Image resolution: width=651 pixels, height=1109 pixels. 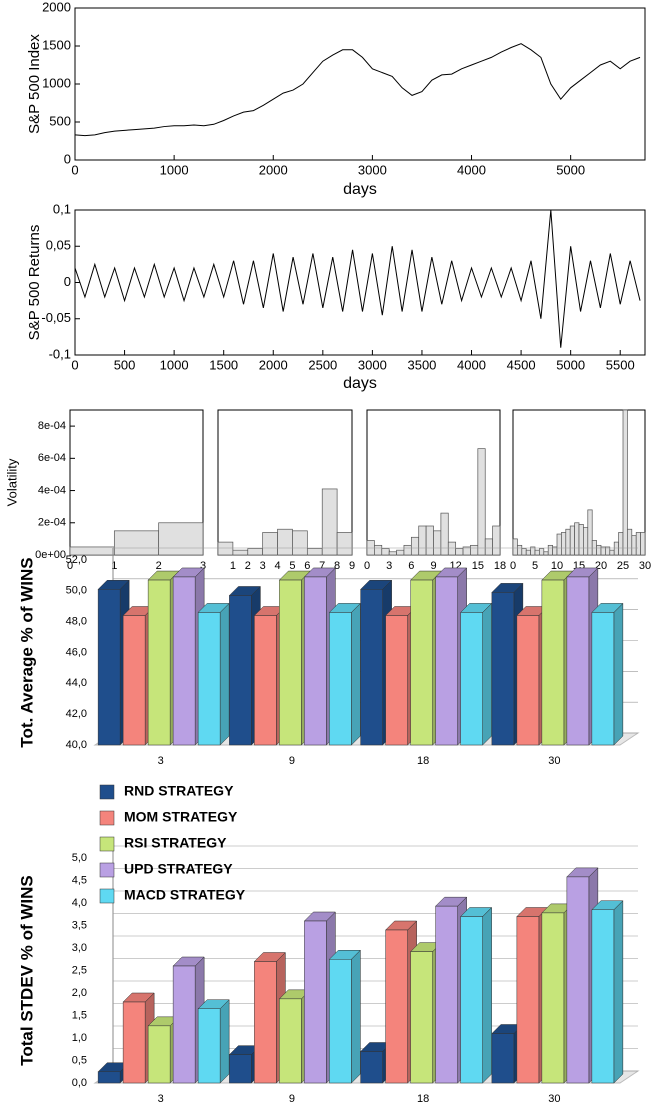 I want to click on y-tick-label: 0,05, so click(x=58, y=245).